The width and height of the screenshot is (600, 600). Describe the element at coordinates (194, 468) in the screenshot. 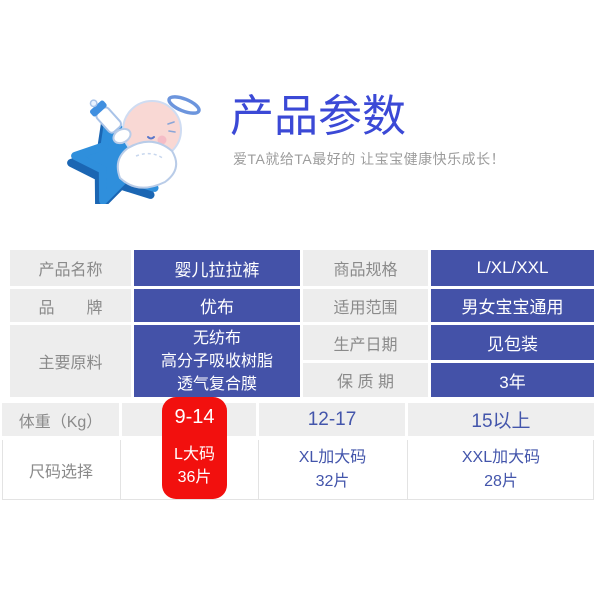

I see `selected-size-block: L大码 36片` at that location.